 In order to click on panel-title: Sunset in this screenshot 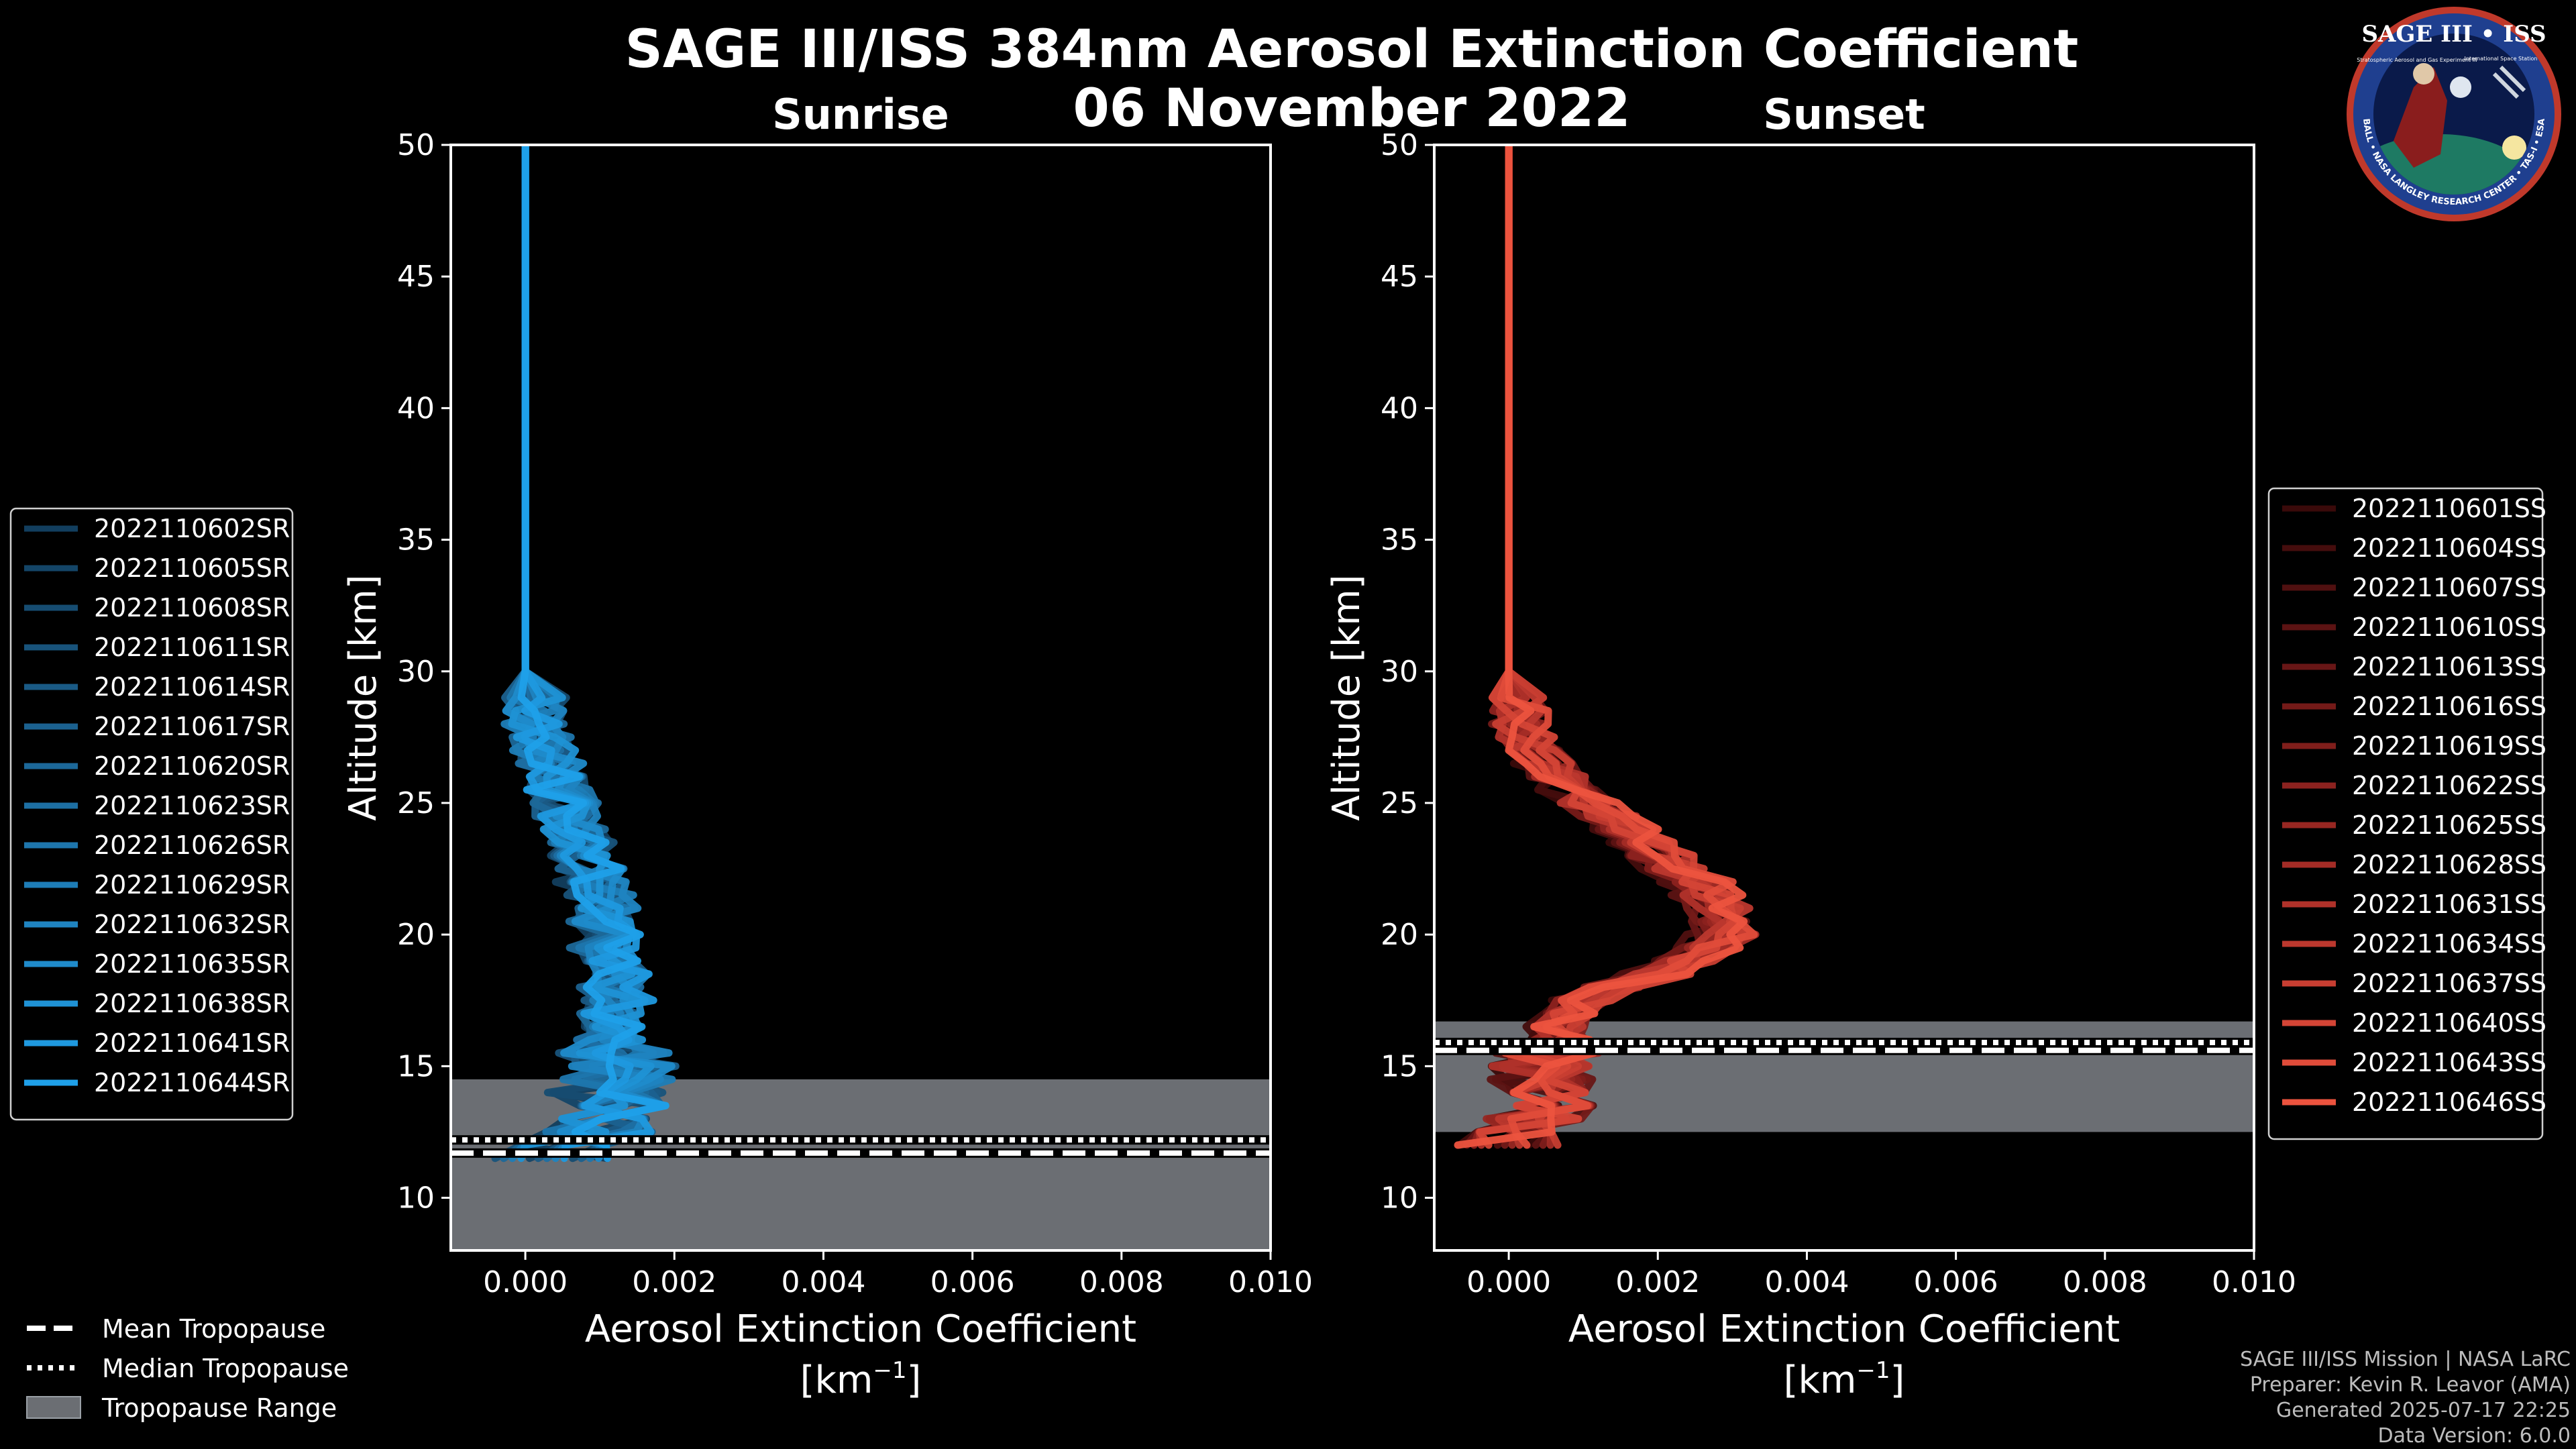, I will do `click(1844, 114)`.